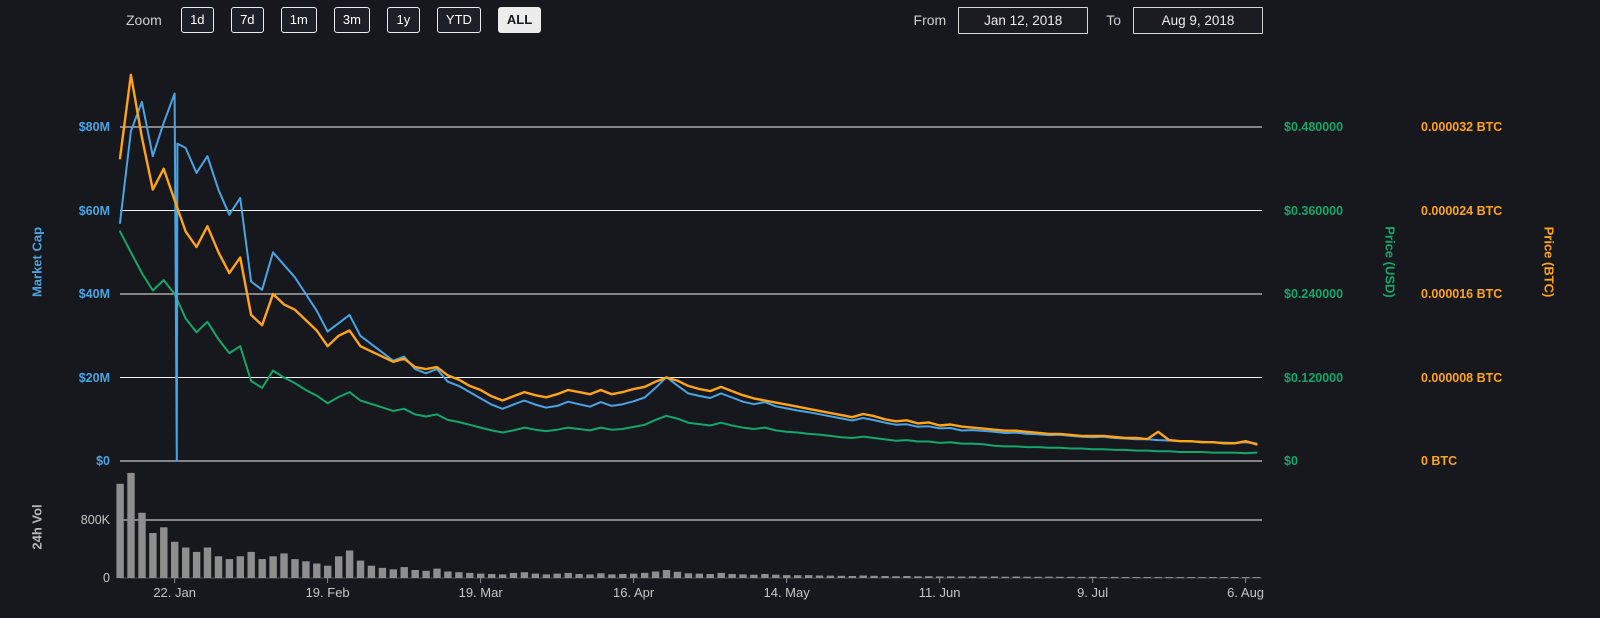 This screenshot has width=1600, height=618. I want to click on zoom-button-1d: 1d, so click(197, 20).